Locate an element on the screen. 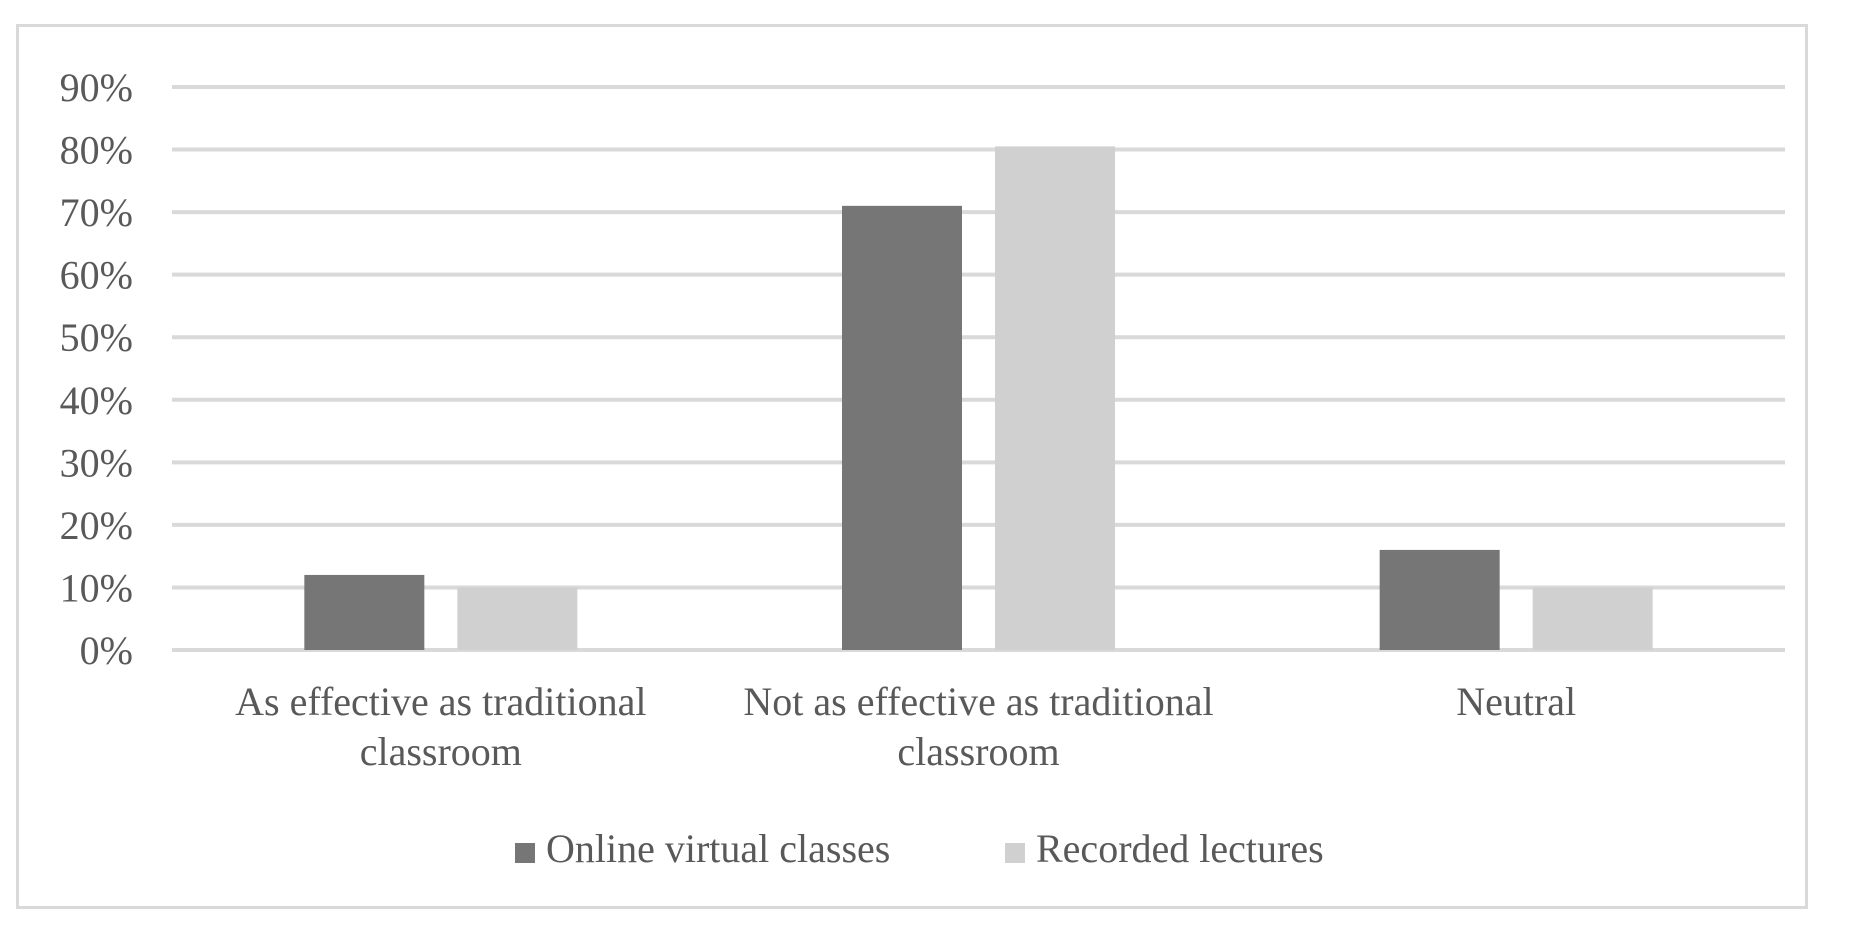 This screenshot has width=1858, height=929. legend-label: Recorded lectures is located at coordinates (1180, 848).